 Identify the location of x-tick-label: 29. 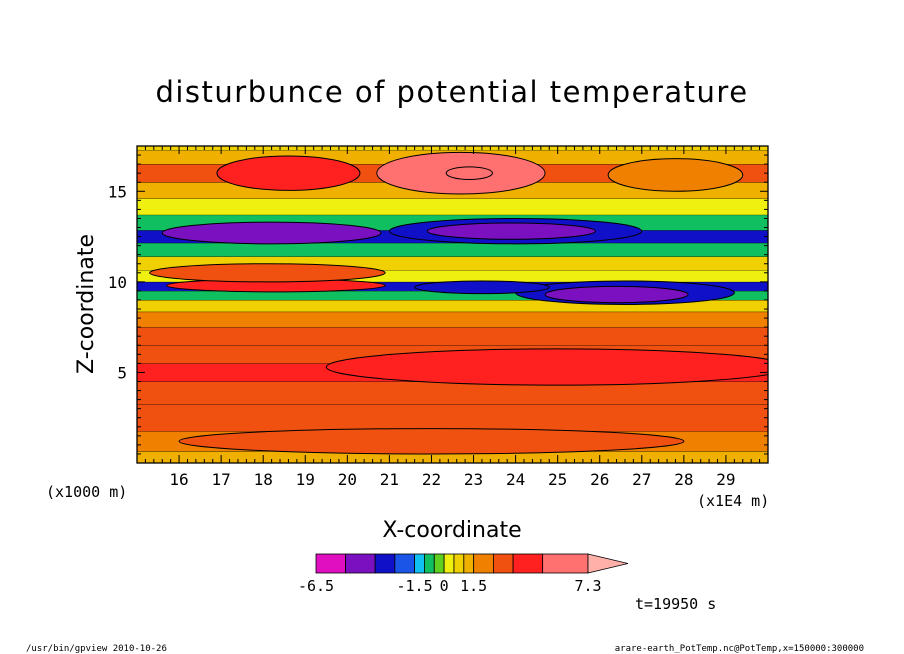
(725, 479).